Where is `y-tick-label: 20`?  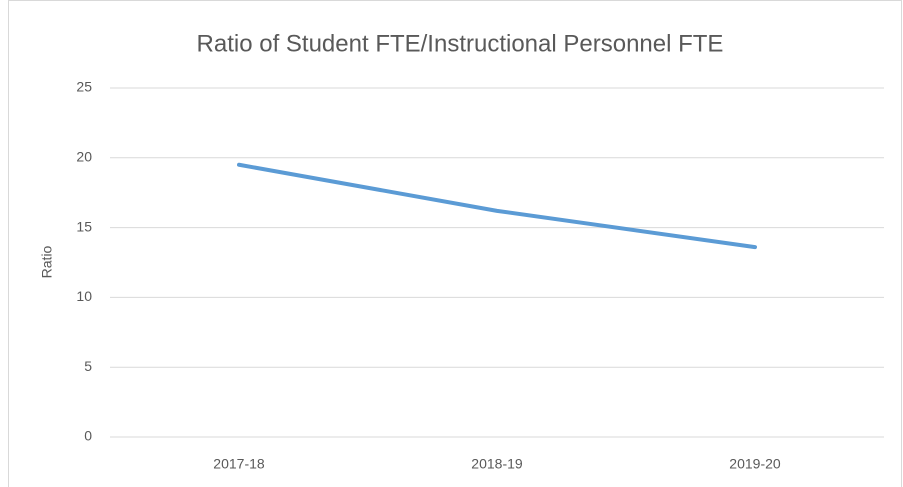
y-tick-label: 20 is located at coordinates (84, 157).